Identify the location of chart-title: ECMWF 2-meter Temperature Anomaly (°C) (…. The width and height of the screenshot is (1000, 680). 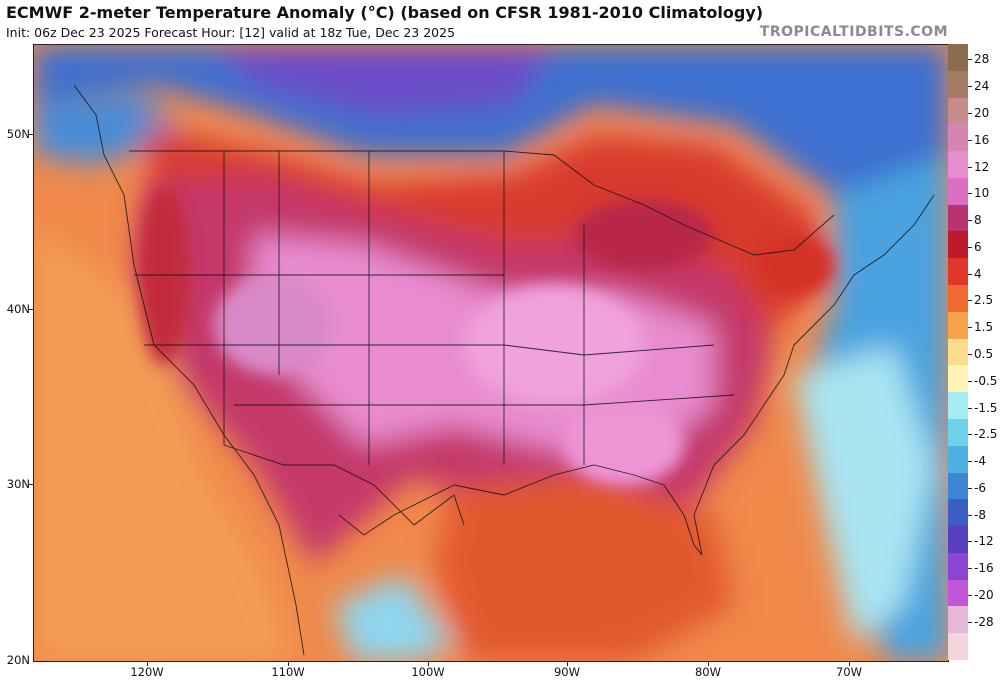
(385, 12).